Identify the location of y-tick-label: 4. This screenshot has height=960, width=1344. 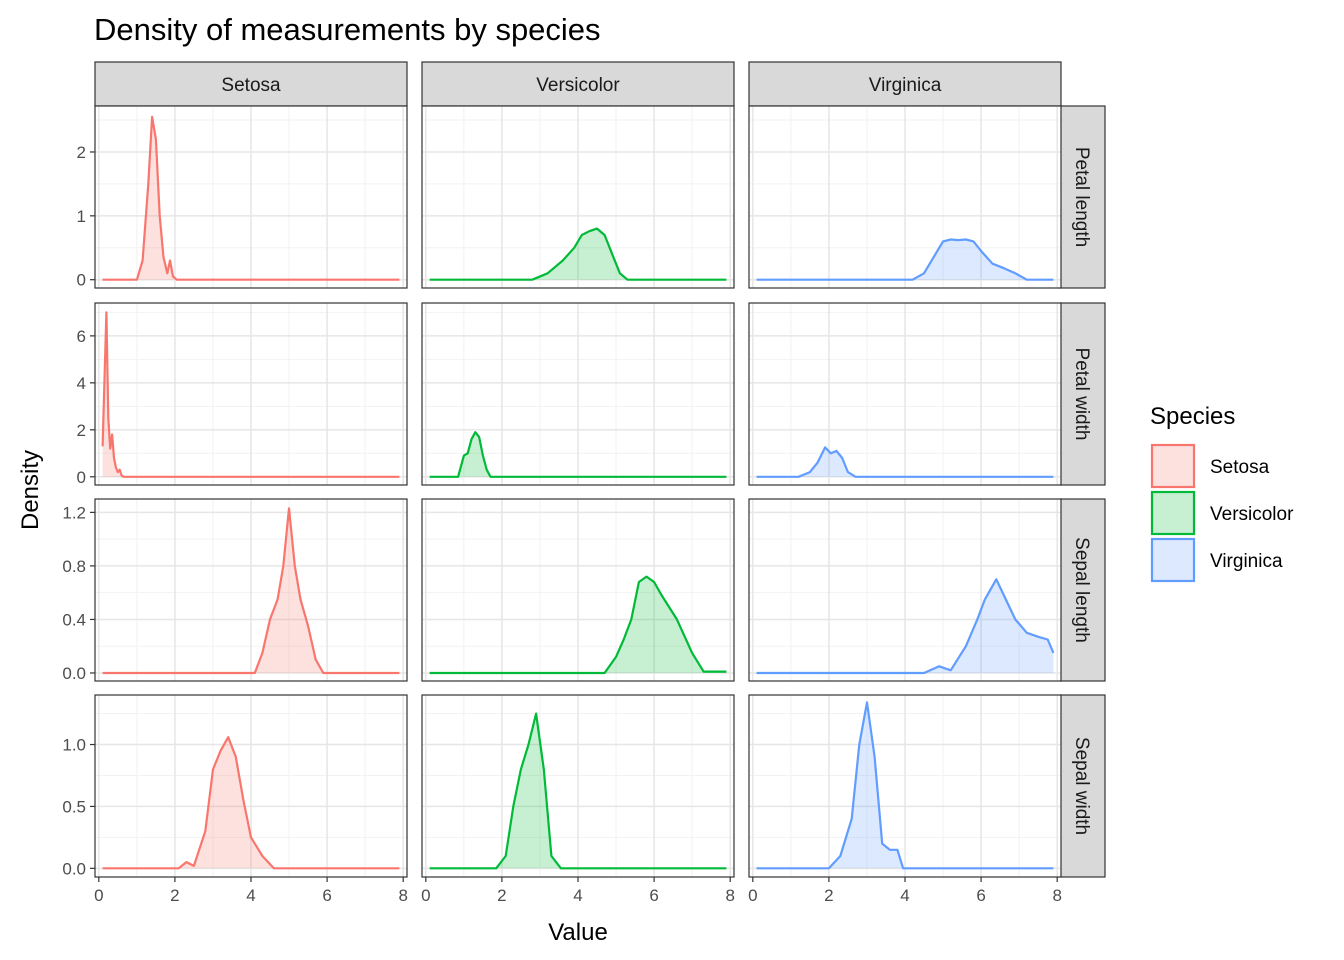
(81, 383).